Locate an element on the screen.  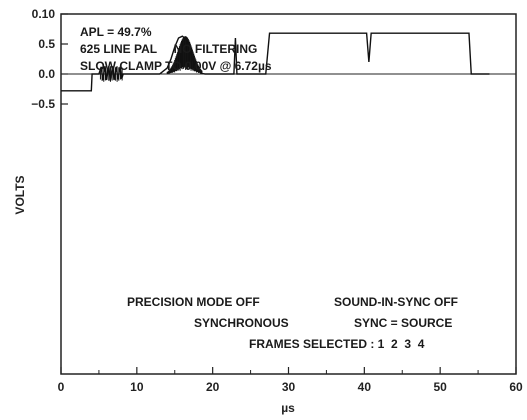
x-tick-label: 60 is located at coordinates (516, 387).